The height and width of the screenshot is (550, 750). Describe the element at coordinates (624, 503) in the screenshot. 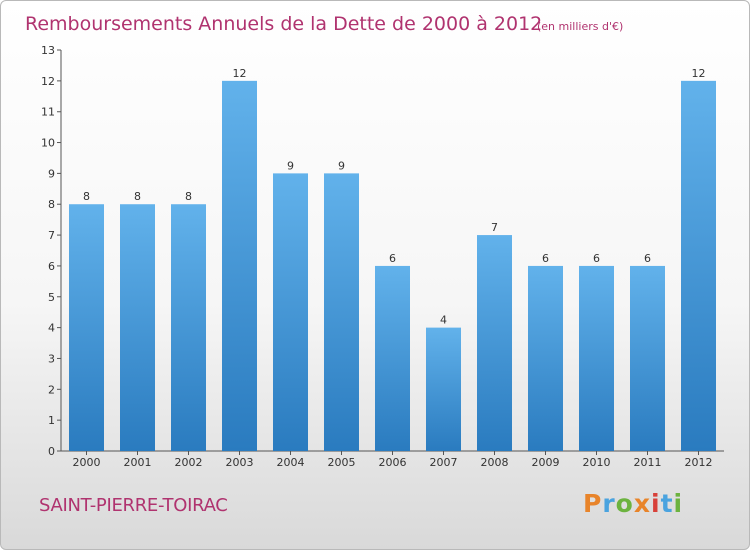

I see `logo-letter: o` at that location.